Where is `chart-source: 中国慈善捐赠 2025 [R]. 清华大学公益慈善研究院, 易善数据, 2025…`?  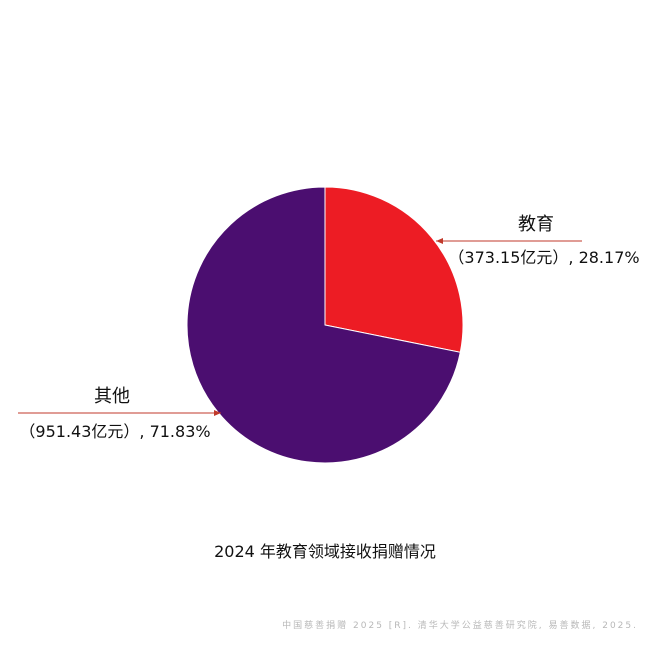
chart-source: 中国慈善捐赠 2025 [R]. 清华大学公益慈善研究院, 易善数据, 2025… is located at coordinates (460, 626).